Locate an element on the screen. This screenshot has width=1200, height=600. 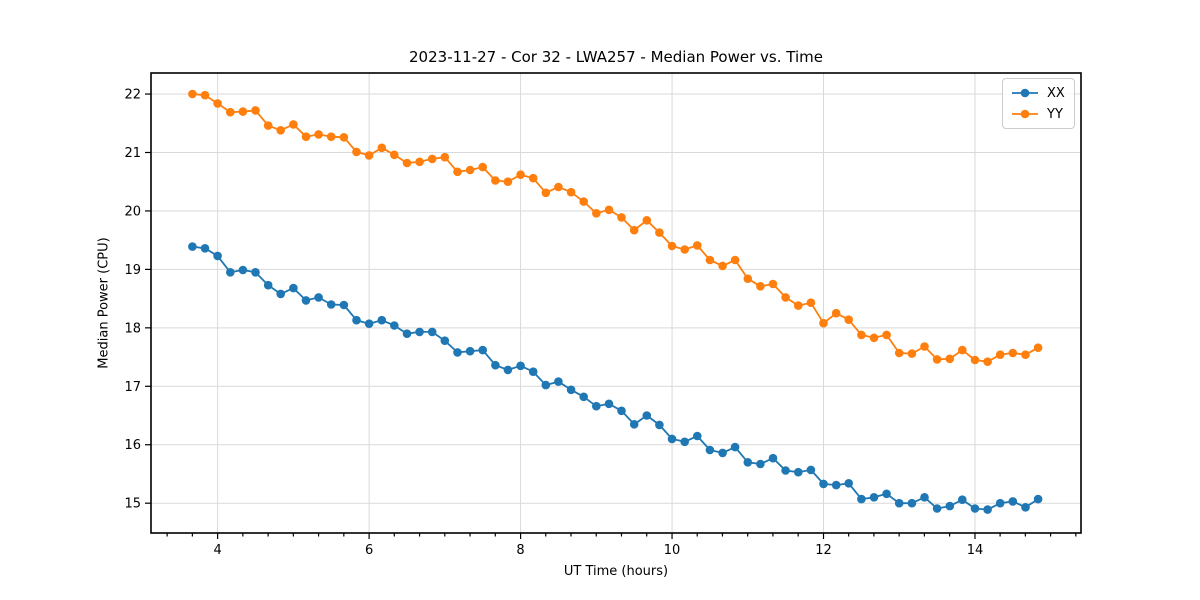
legend-item-YY: YY is located at coordinates (1037, 114).